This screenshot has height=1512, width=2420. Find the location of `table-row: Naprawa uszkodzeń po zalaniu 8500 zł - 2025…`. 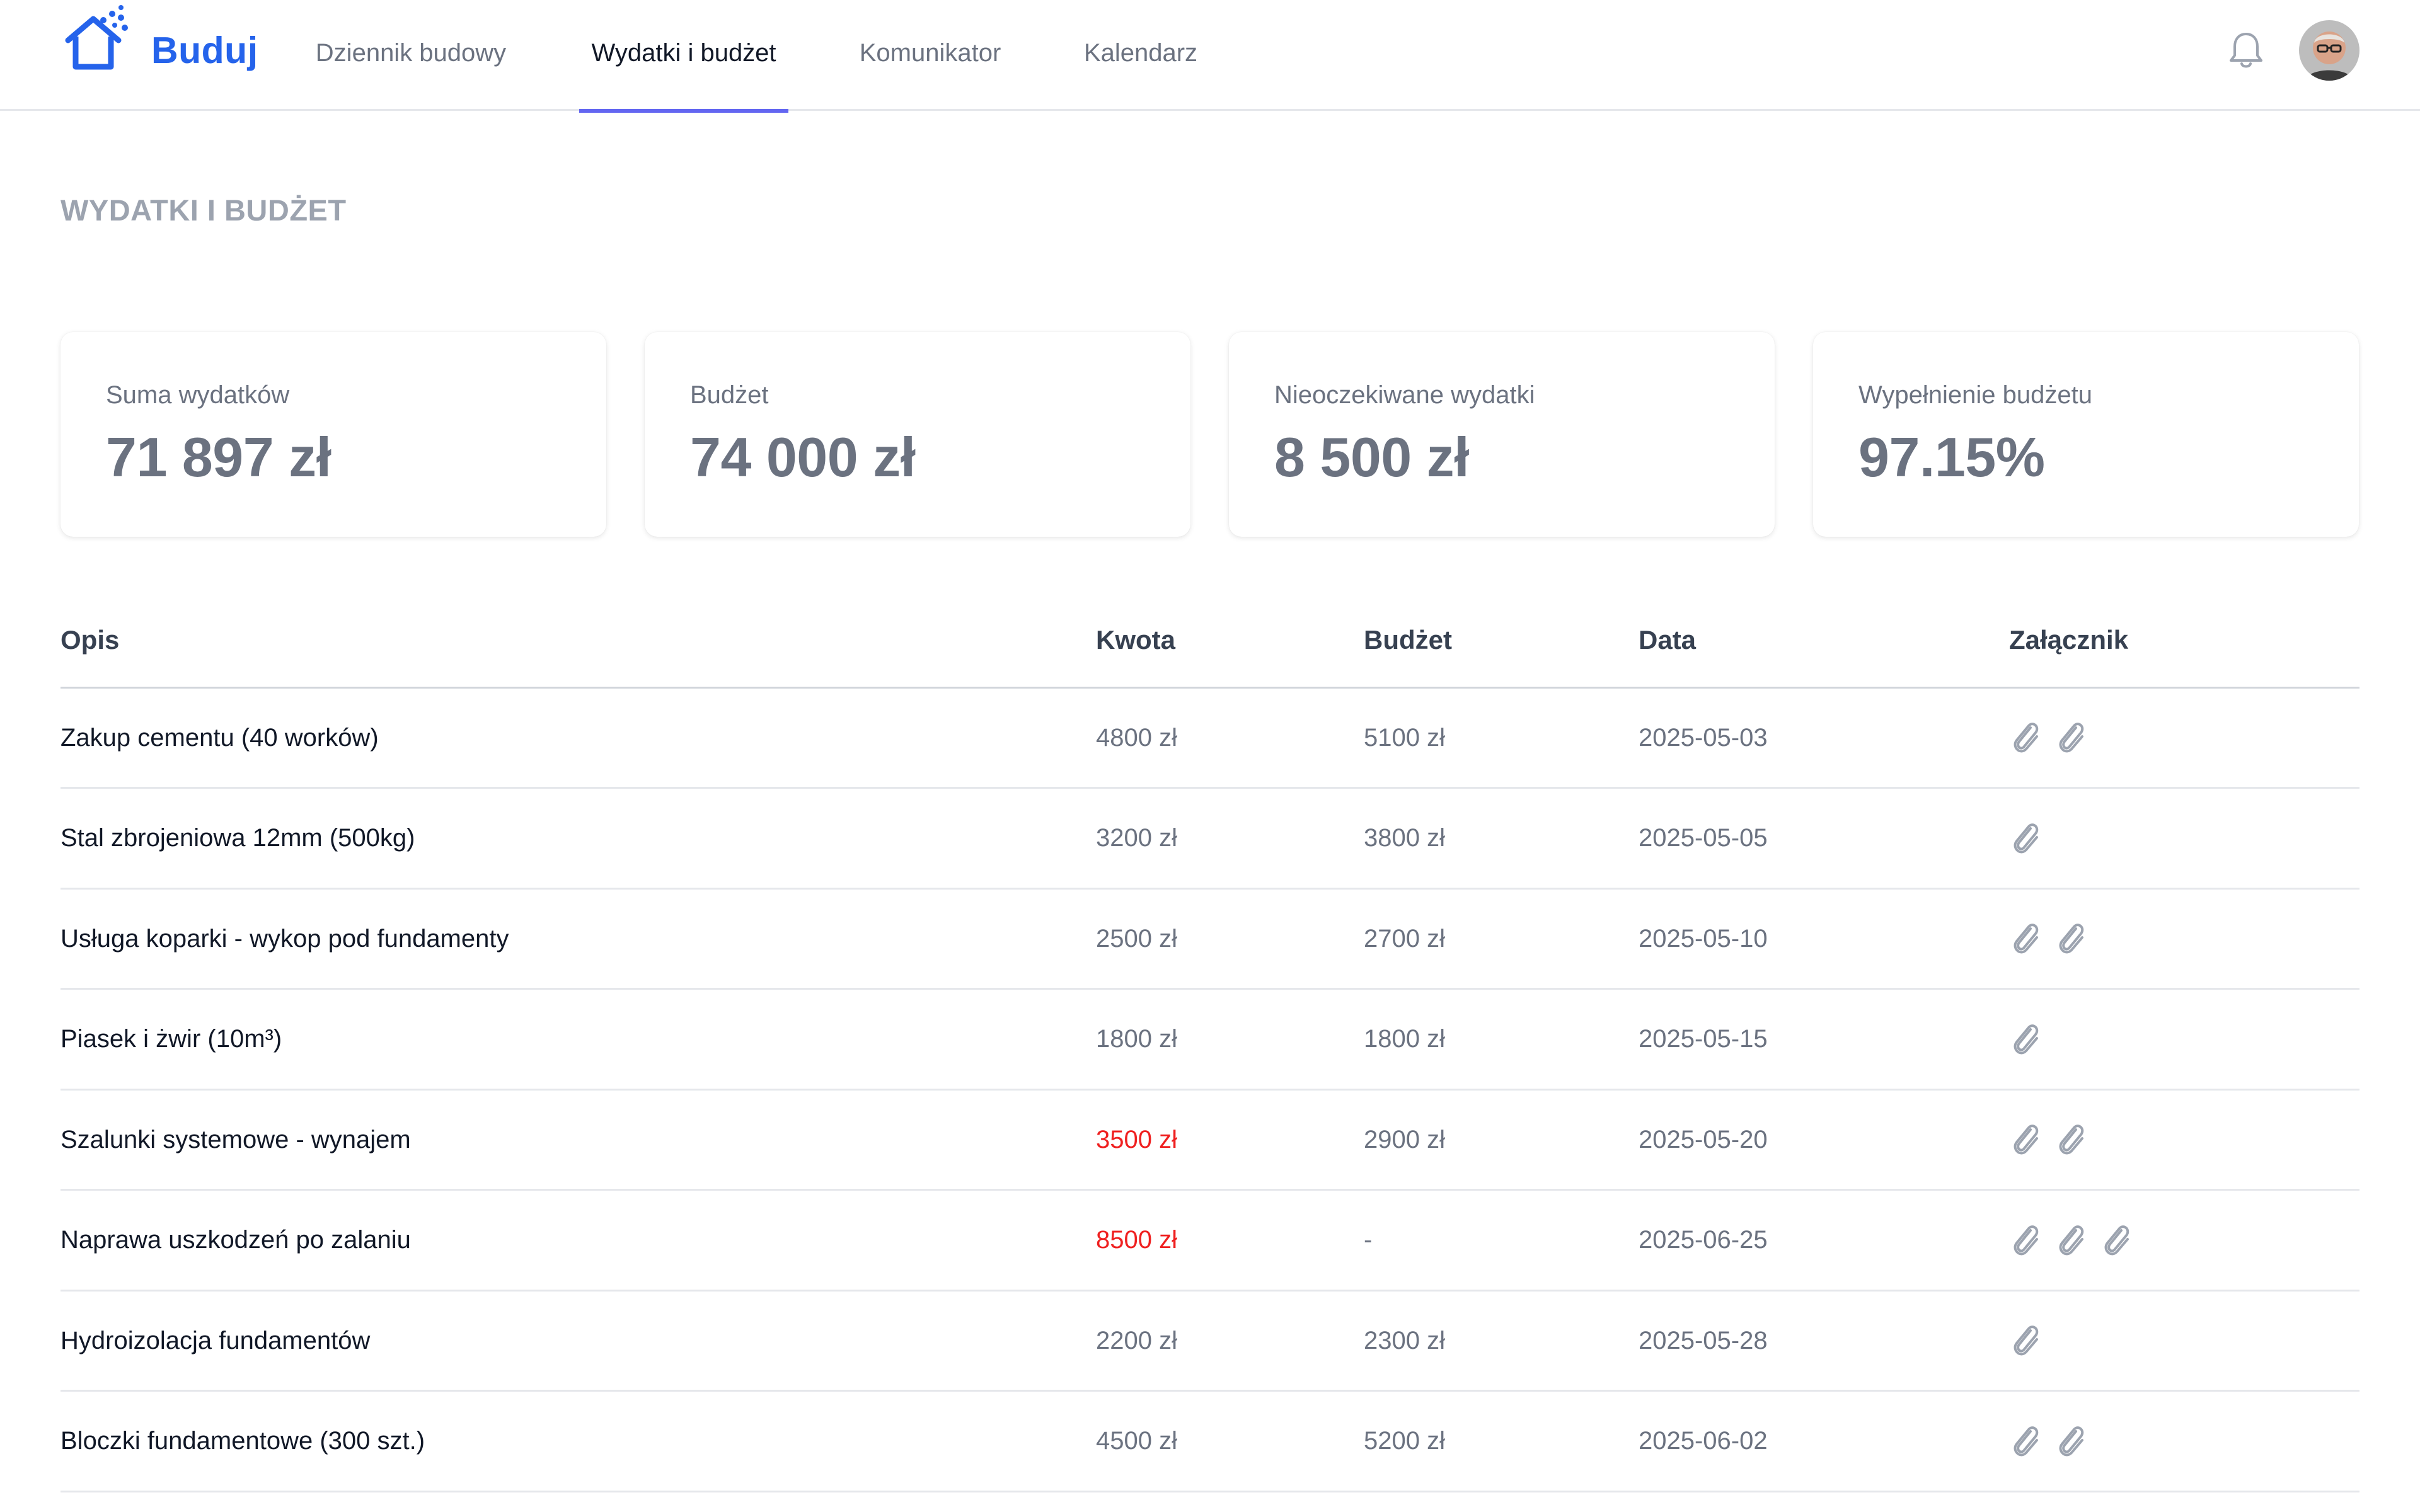

table-row: Naprawa uszkodzeń po zalaniu 8500 zł - 2025… is located at coordinates (1210, 1241).